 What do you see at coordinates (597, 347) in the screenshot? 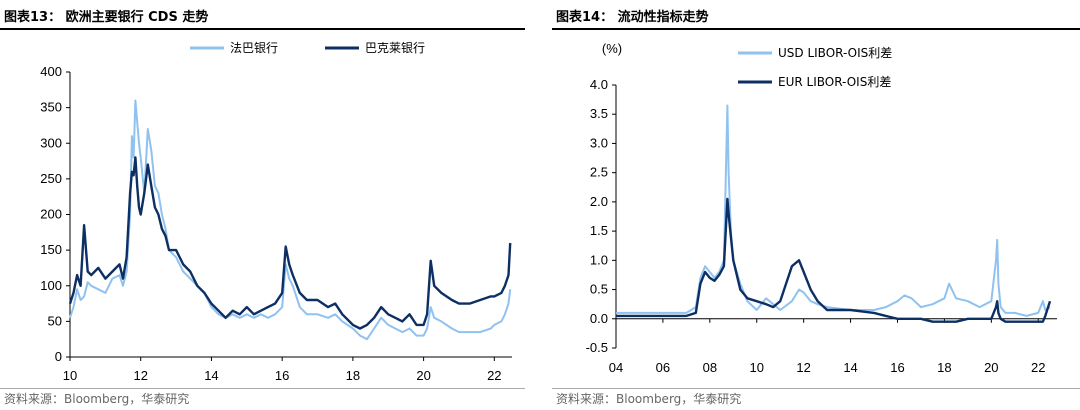
I see `y-tick-label: -0.5` at bounding box center [597, 347].